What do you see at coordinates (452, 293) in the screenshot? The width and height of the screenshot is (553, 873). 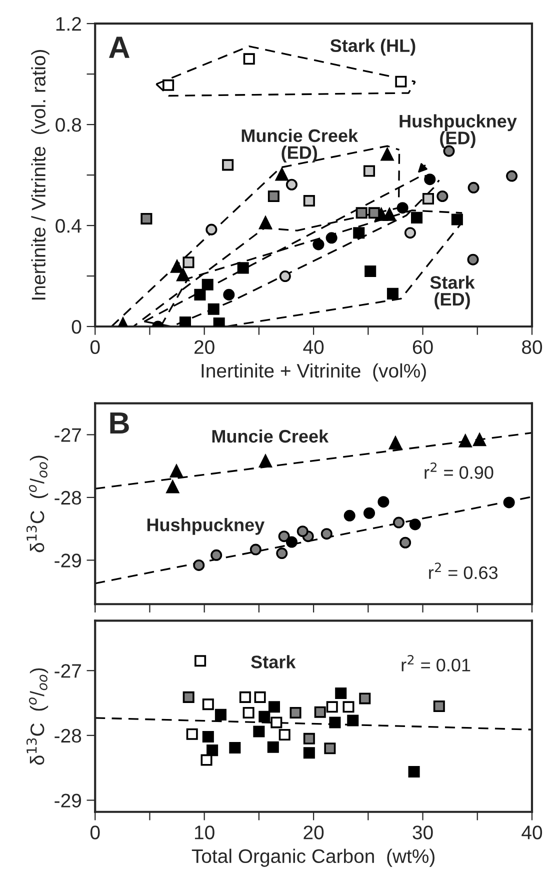 I see `annotation: Stark (ED)` at bounding box center [452, 293].